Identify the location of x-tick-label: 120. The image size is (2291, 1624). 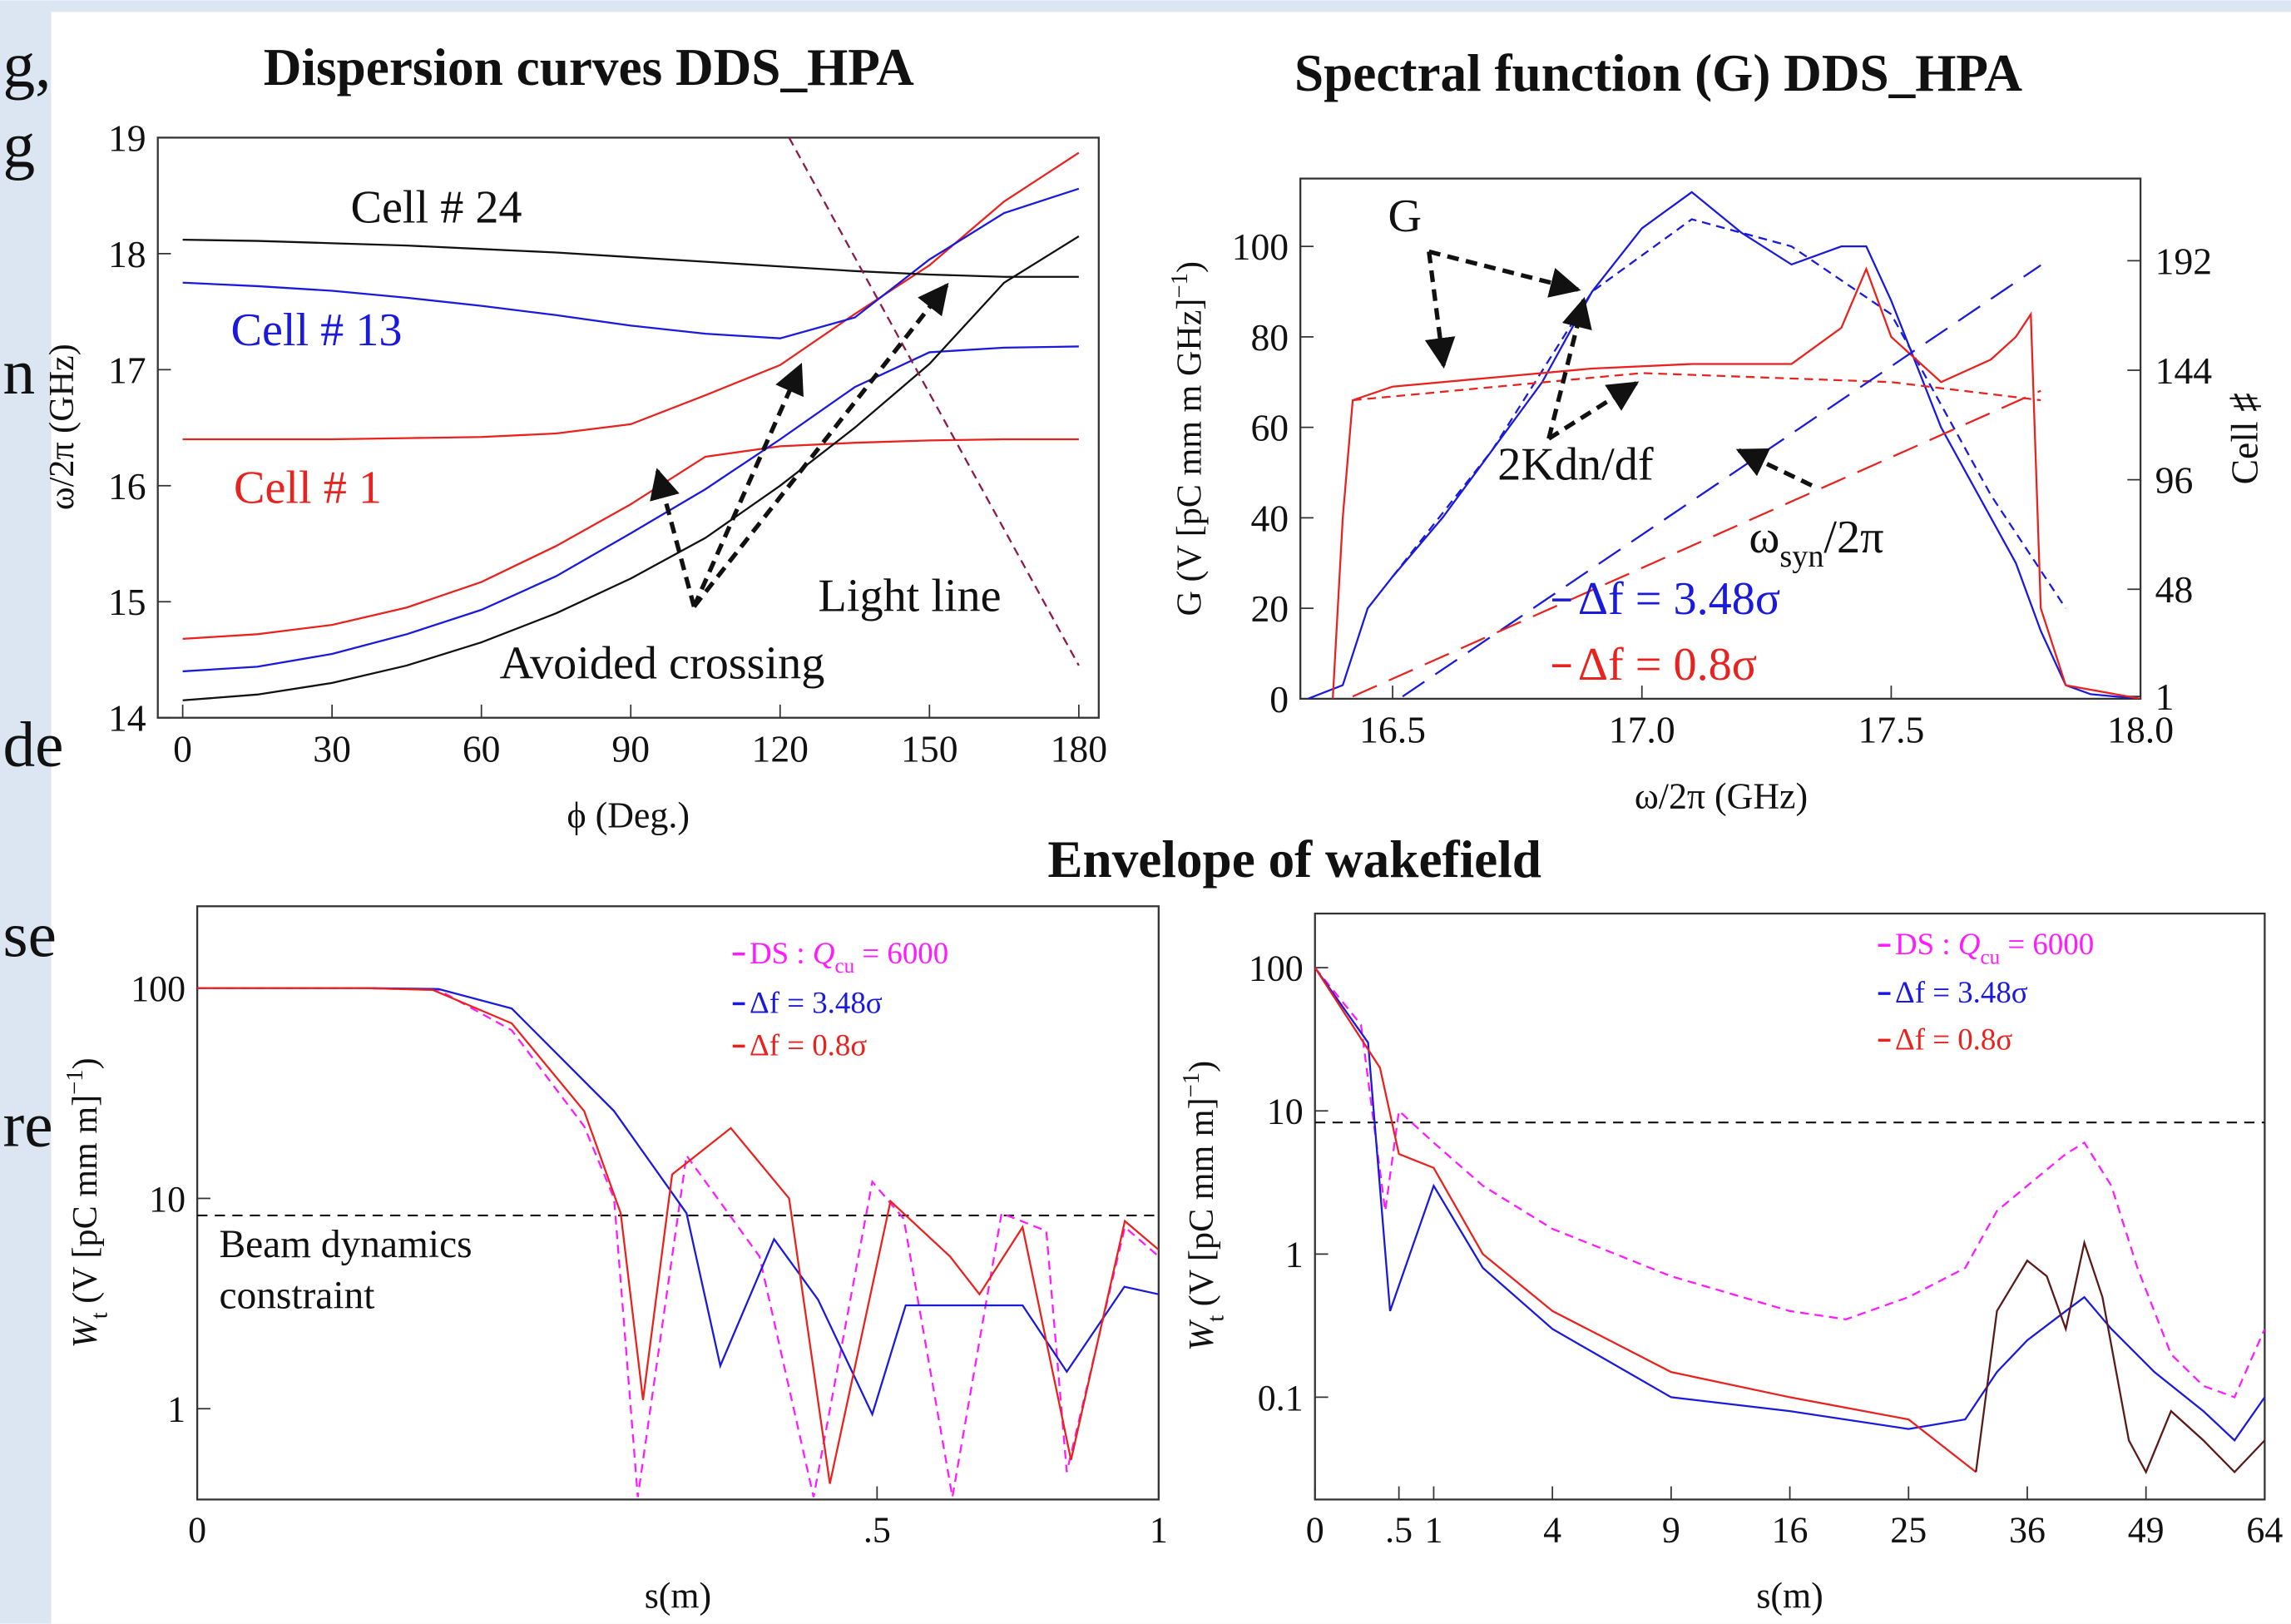
(780, 749).